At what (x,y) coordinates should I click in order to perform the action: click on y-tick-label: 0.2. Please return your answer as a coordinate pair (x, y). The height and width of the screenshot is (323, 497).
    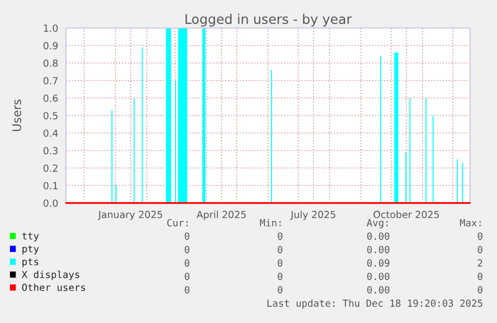
    Looking at the image, I should click on (51, 168).